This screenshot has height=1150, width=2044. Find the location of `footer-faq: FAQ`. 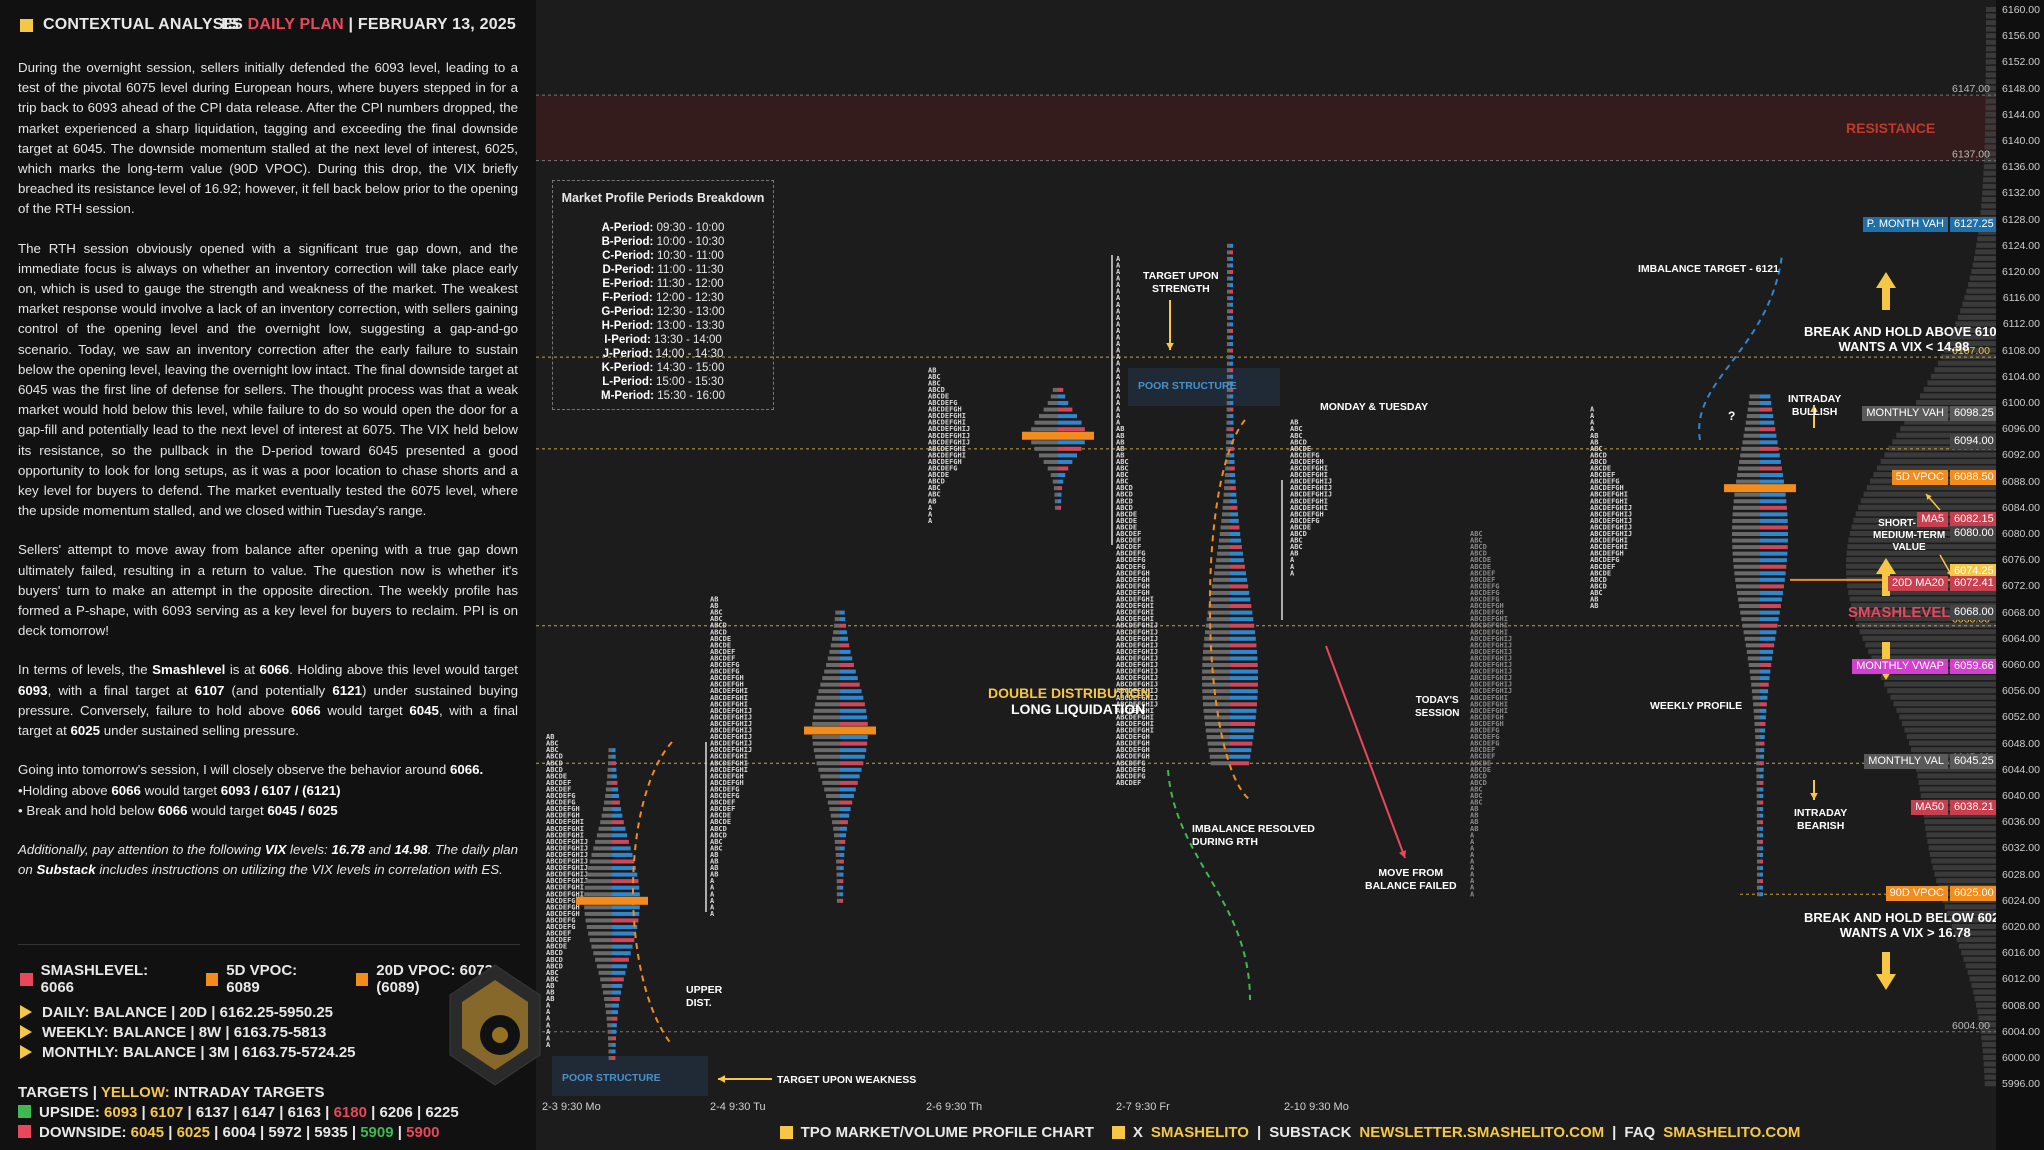

footer-faq: FAQ is located at coordinates (1640, 1132).